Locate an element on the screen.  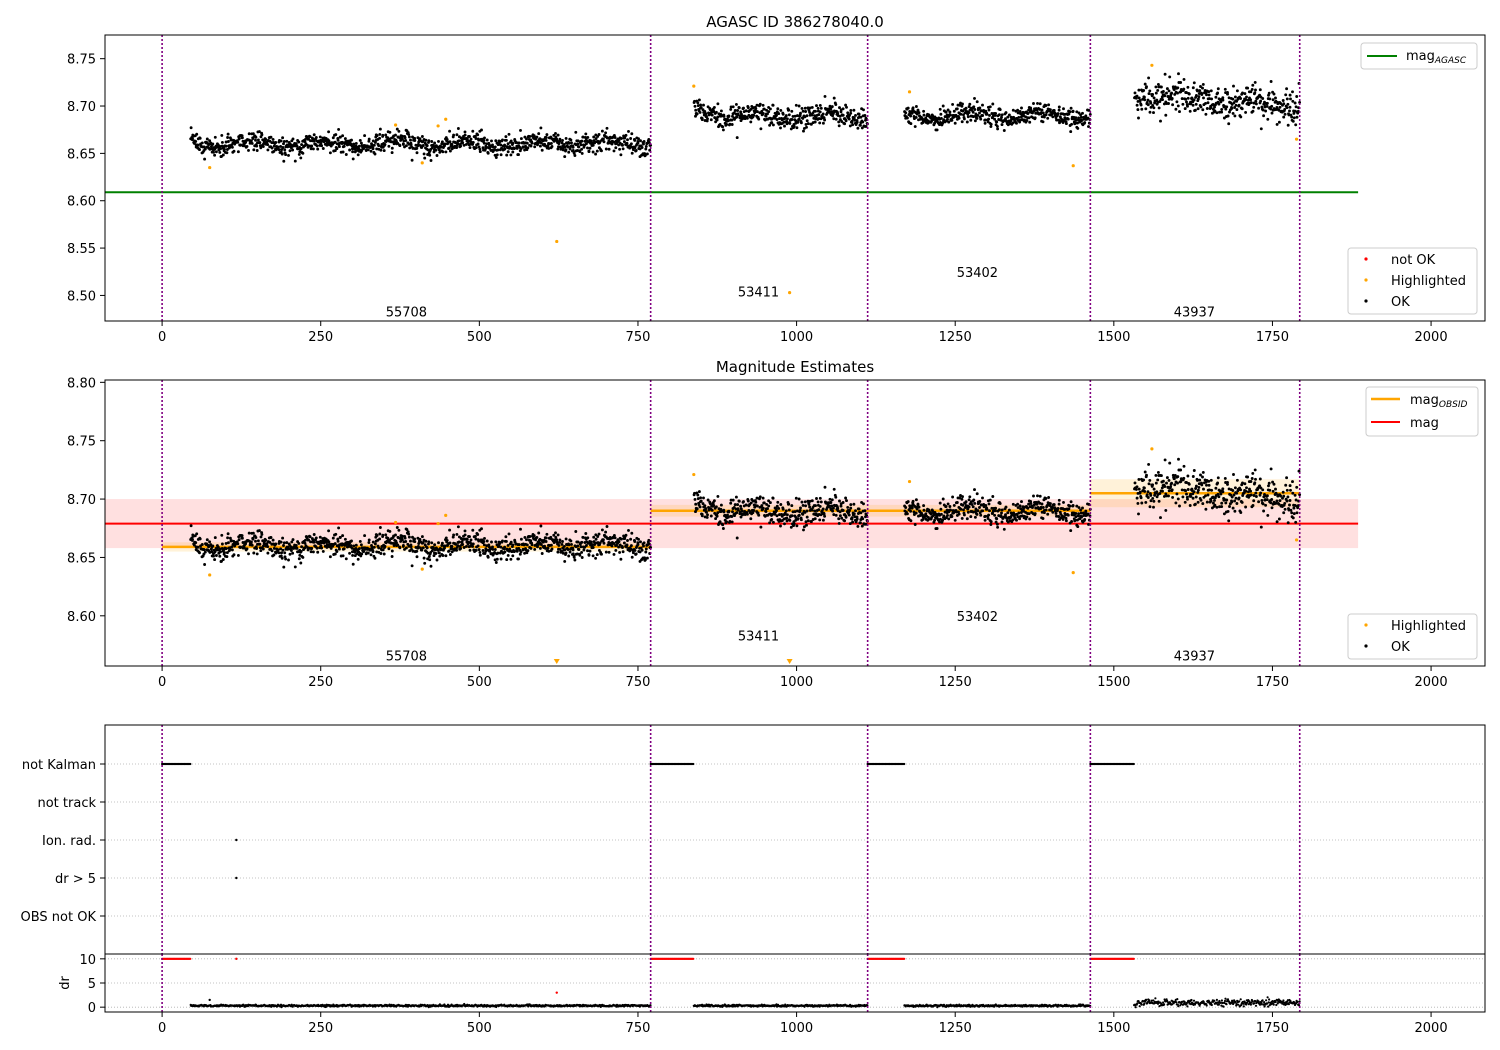
x-tick-label: 0 is located at coordinates (162, 682).